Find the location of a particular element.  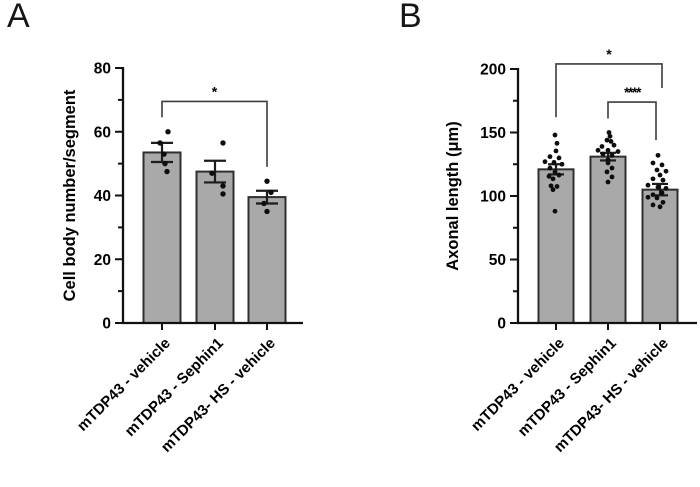

y-tick-label: 50 is located at coordinates (497, 260).